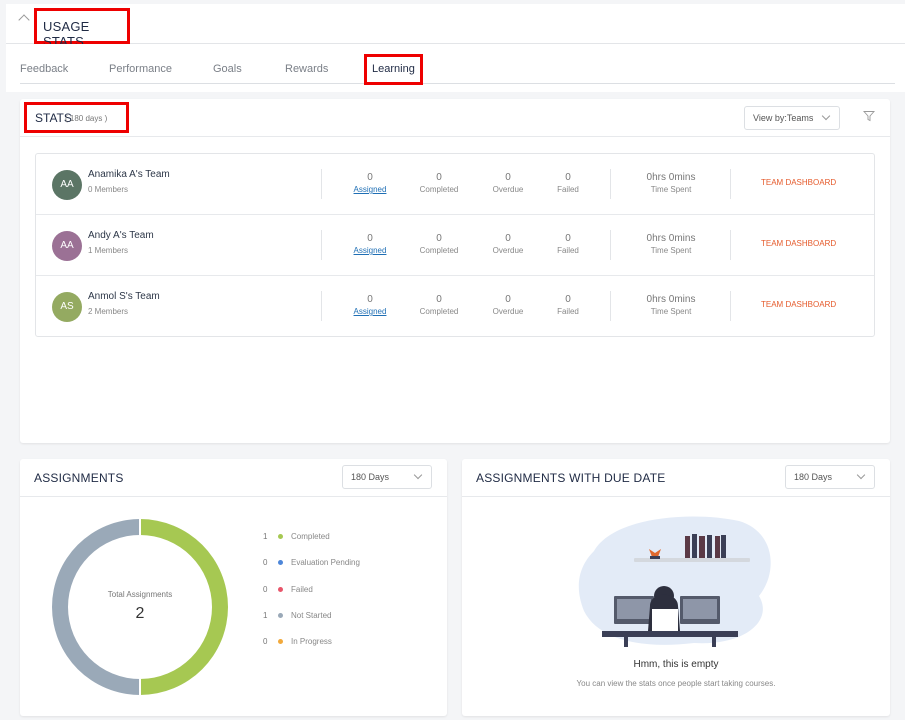 This screenshot has width=905, height=720. Describe the element at coordinates (121, 235) in the screenshot. I see `team-name: Andy A's Team` at that location.